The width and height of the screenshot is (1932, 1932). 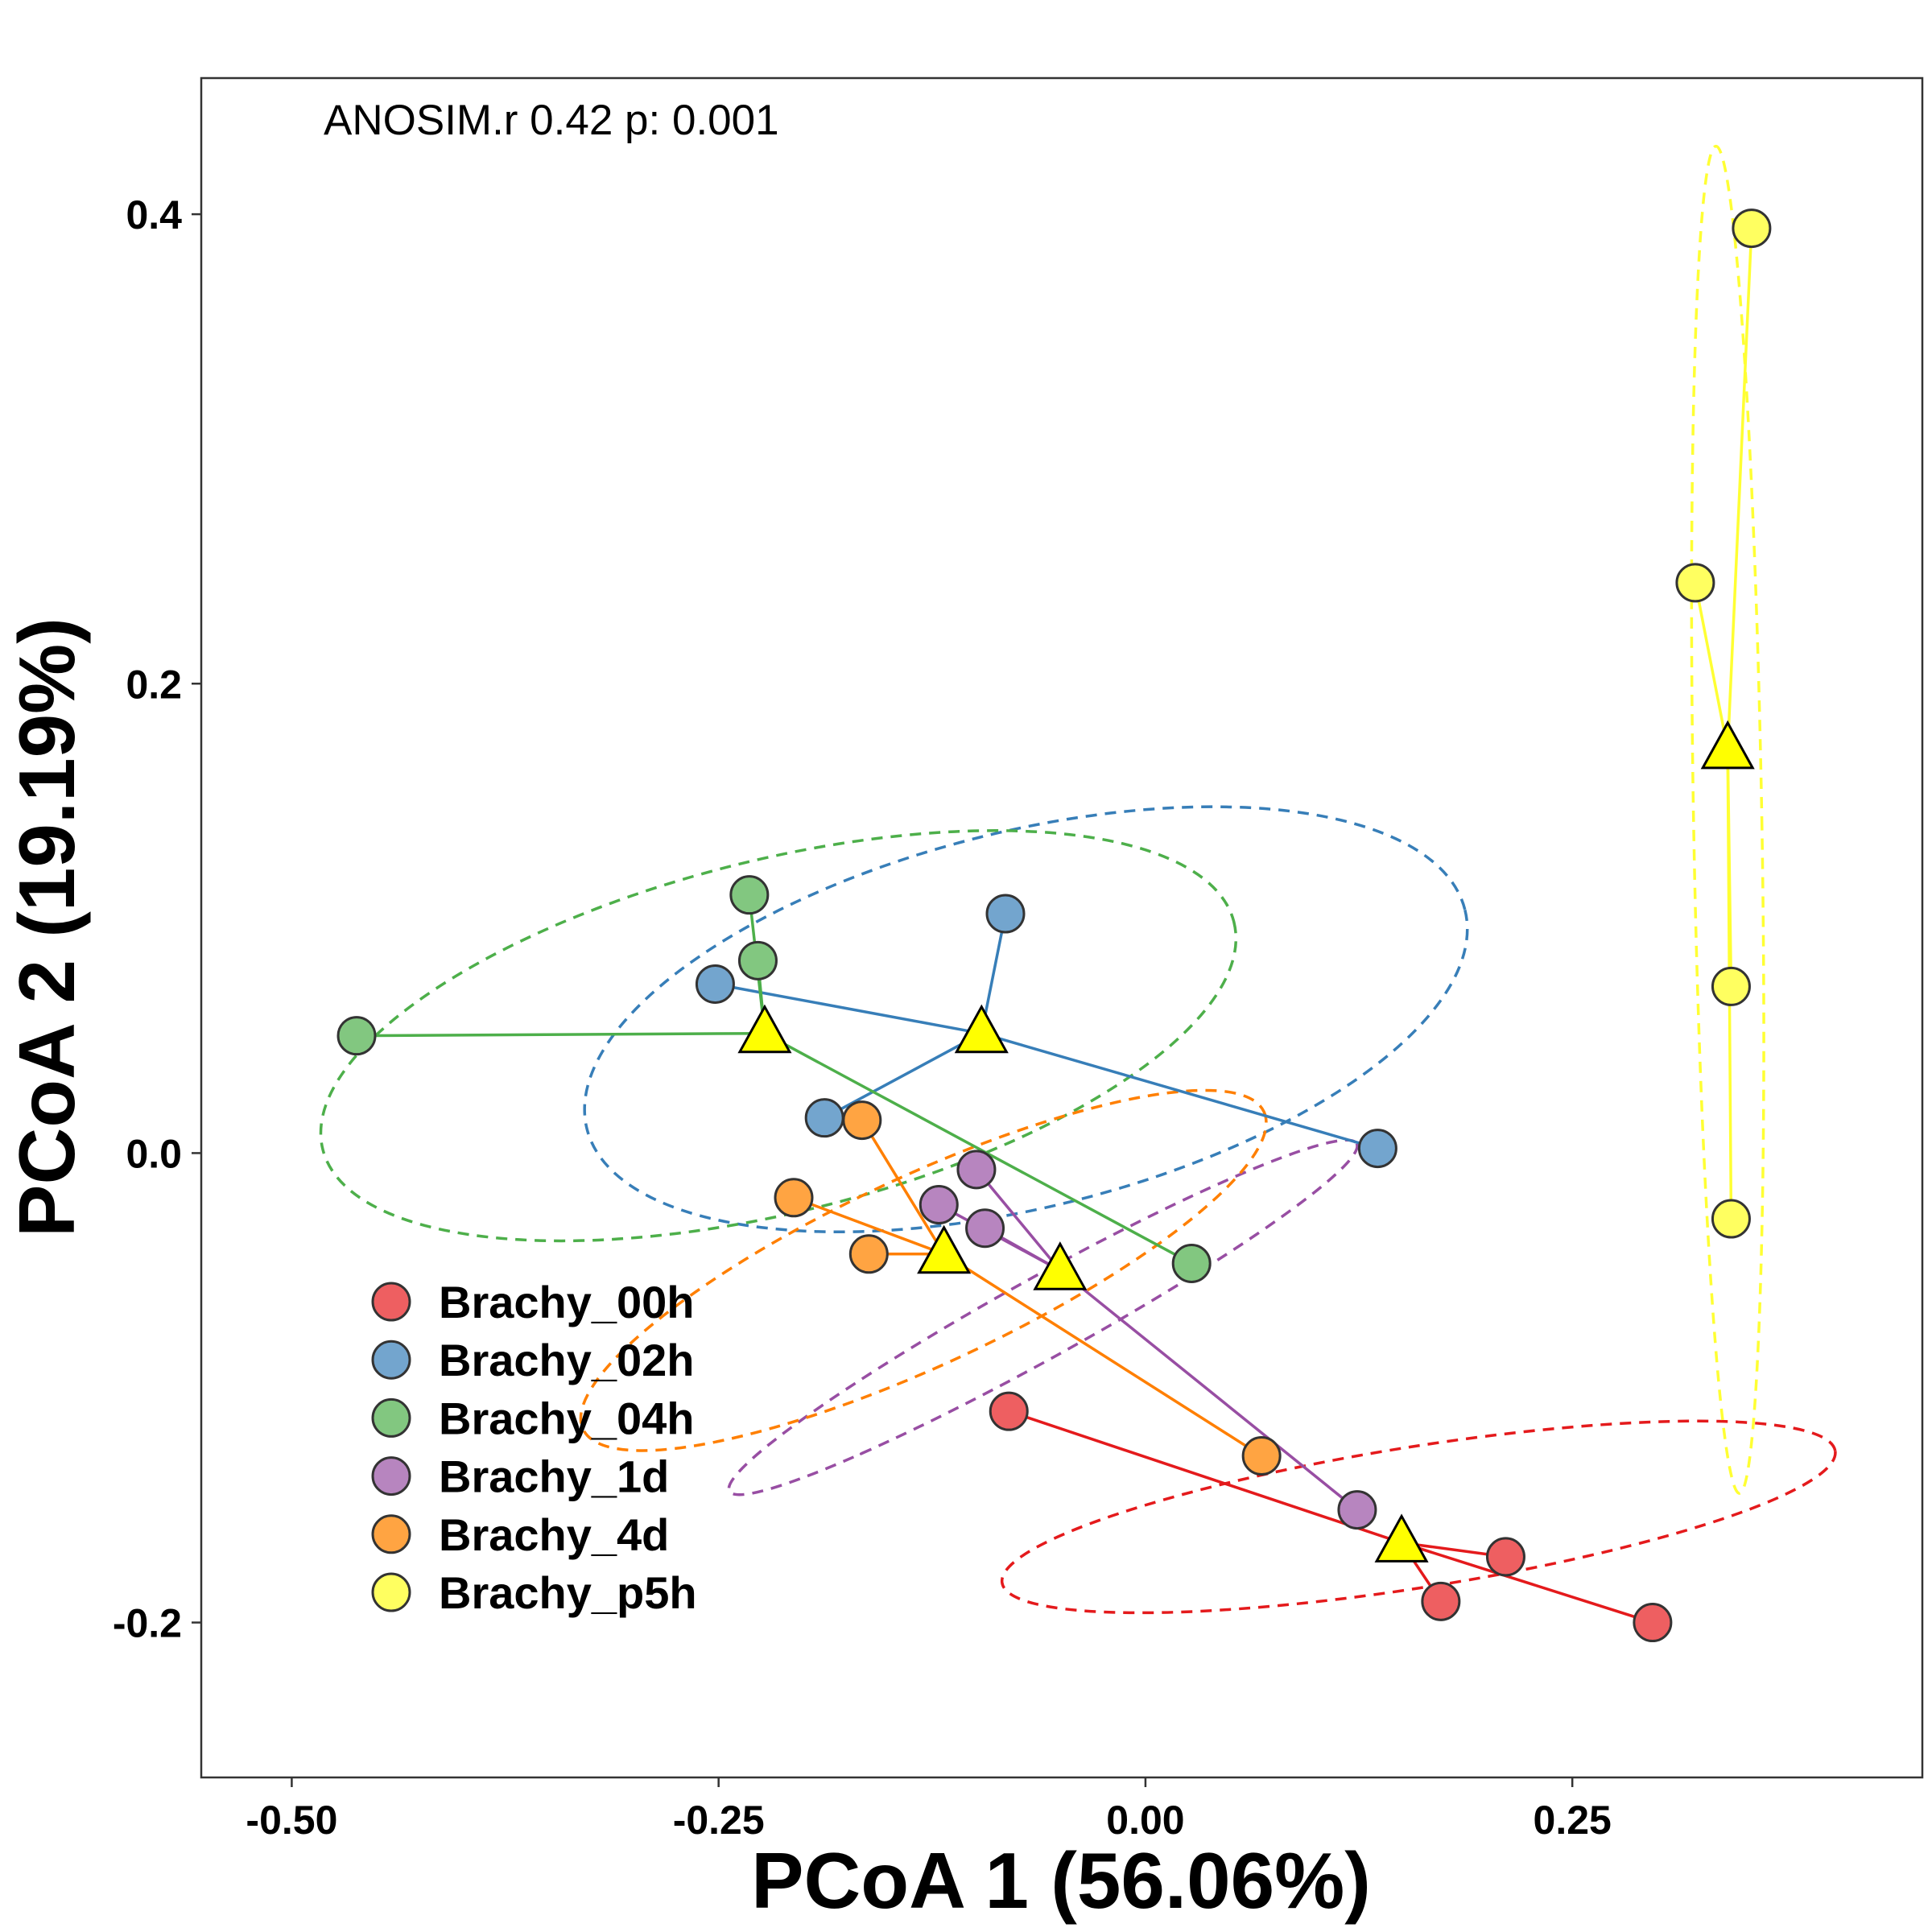 What do you see at coordinates (147, 1623) in the screenshot?
I see `y-tick-label: -0.2` at bounding box center [147, 1623].